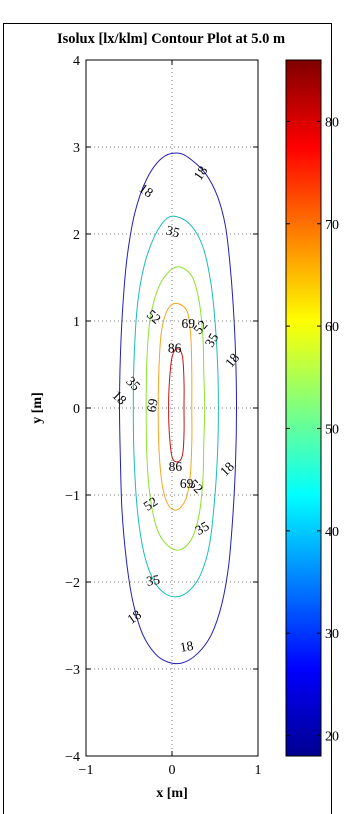 Image resolution: width=348 pixels, height=814 pixels. What do you see at coordinates (172, 770) in the screenshot?
I see `x-tick-label: 0` at bounding box center [172, 770].